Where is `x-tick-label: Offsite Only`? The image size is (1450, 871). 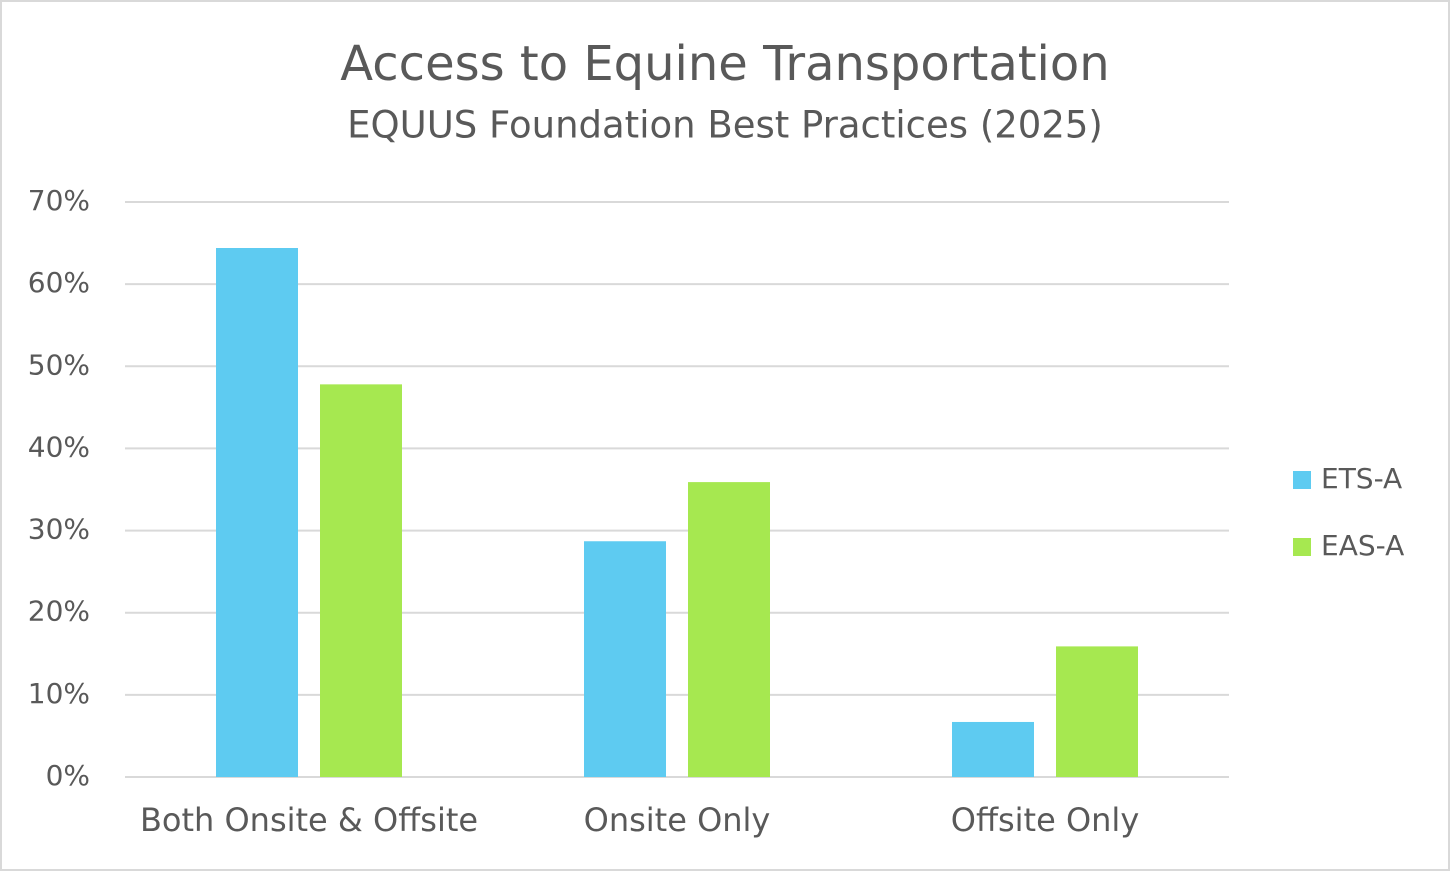 x-tick-label: Offsite Only is located at coordinates (1045, 820).